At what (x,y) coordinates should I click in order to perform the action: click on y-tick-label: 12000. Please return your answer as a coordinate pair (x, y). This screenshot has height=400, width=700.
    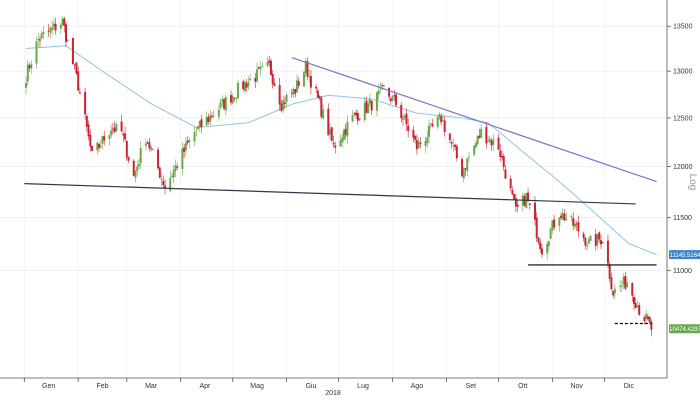
    Looking at the image, I should click on (683, 167).